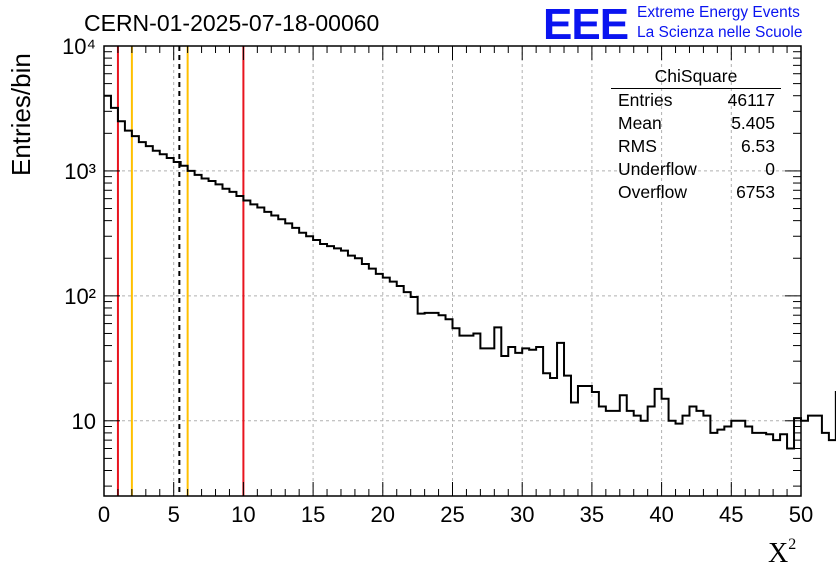 The height and width of the screenshot is (572, 836). Describe the element at coordinates (522, 514) in the screenshot. I see `x-tick-label: 30` at that location.